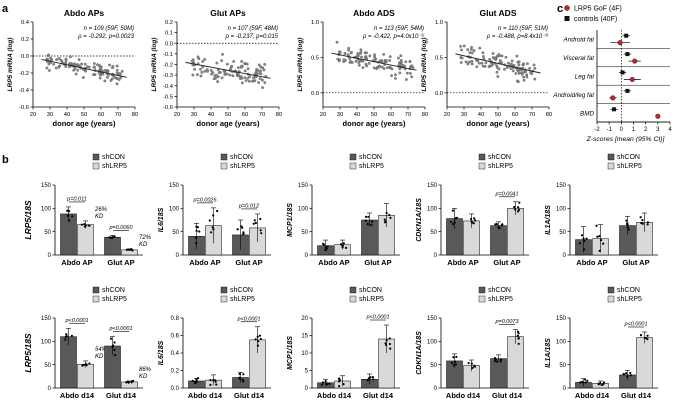 Image resolution: width=685 pixels, height=413 pixels. Describe the element at coordinates (315, 58) in the screenshot. I see `y-tick-label: 0.5` at that location.